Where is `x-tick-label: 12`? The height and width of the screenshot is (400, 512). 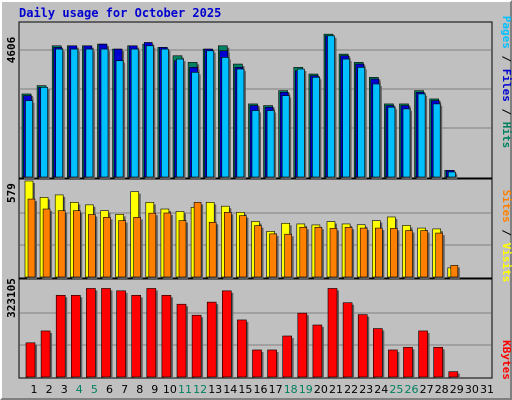 x-tick-label: 12 is located at coordinates (200, 389).